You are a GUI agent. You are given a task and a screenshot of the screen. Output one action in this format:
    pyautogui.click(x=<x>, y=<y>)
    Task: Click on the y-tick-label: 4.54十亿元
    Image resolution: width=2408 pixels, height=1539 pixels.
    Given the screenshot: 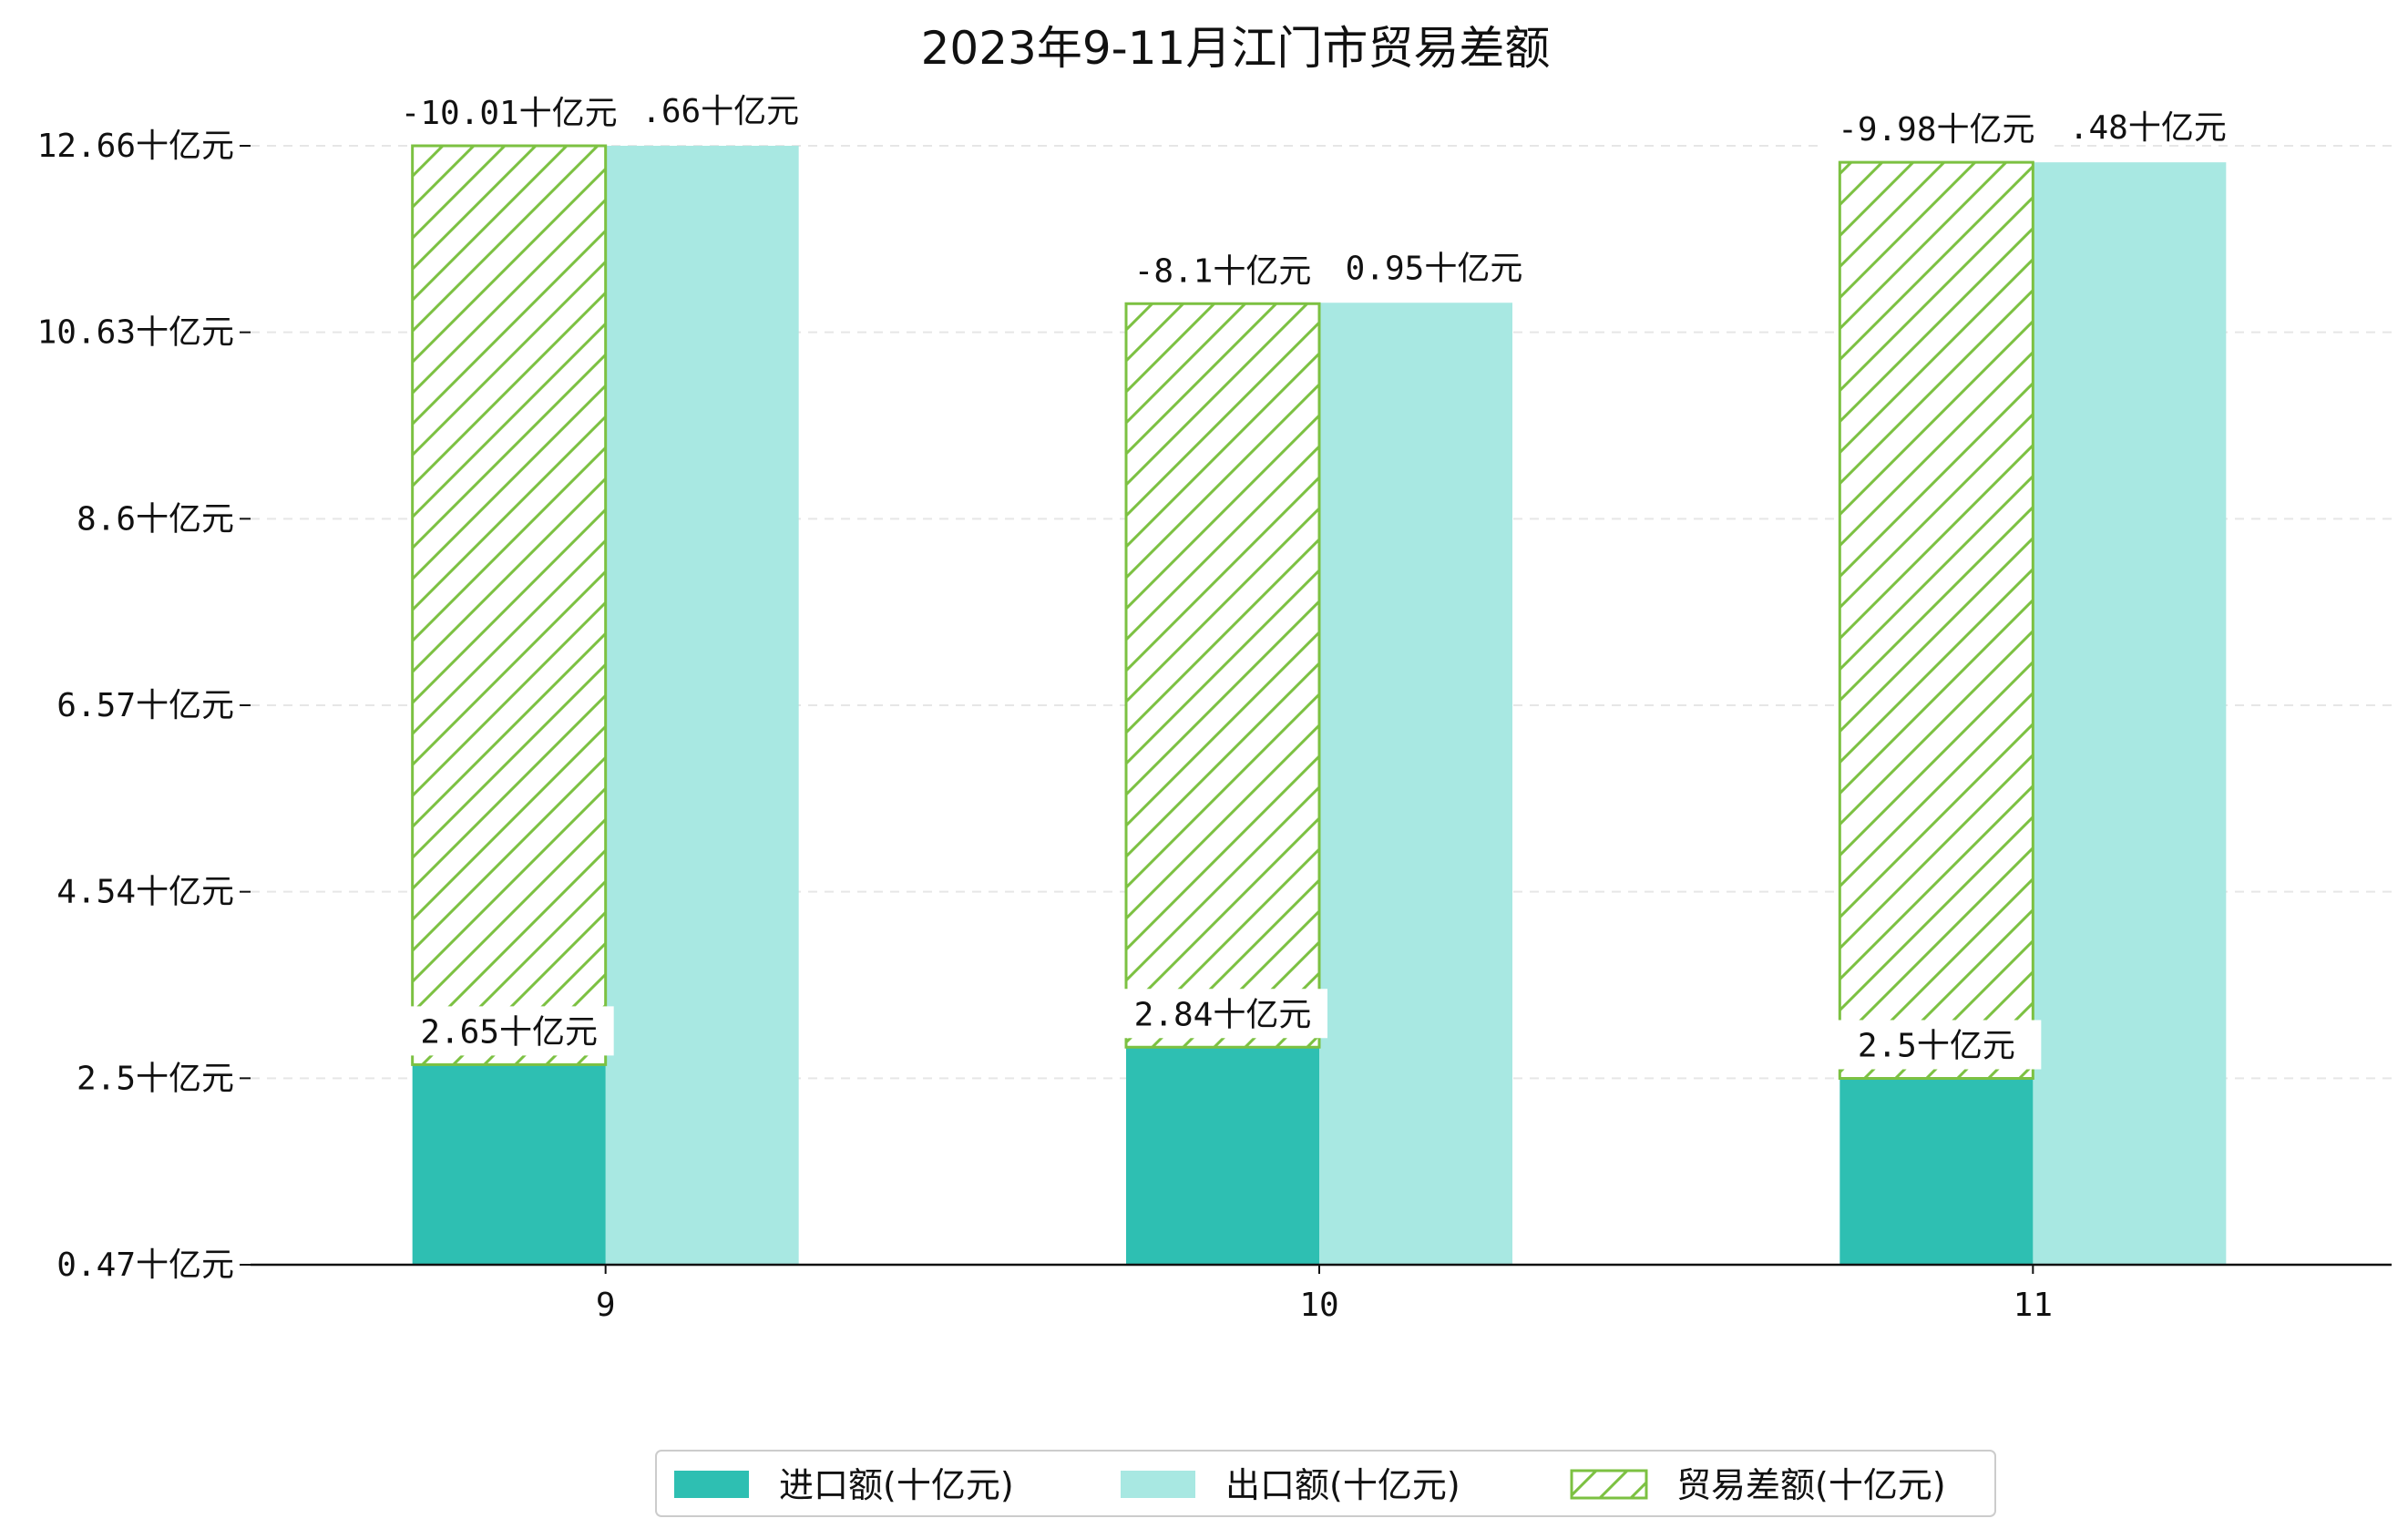 What is the action you would take?
    pyautogui.click(x=145, y=892)
    